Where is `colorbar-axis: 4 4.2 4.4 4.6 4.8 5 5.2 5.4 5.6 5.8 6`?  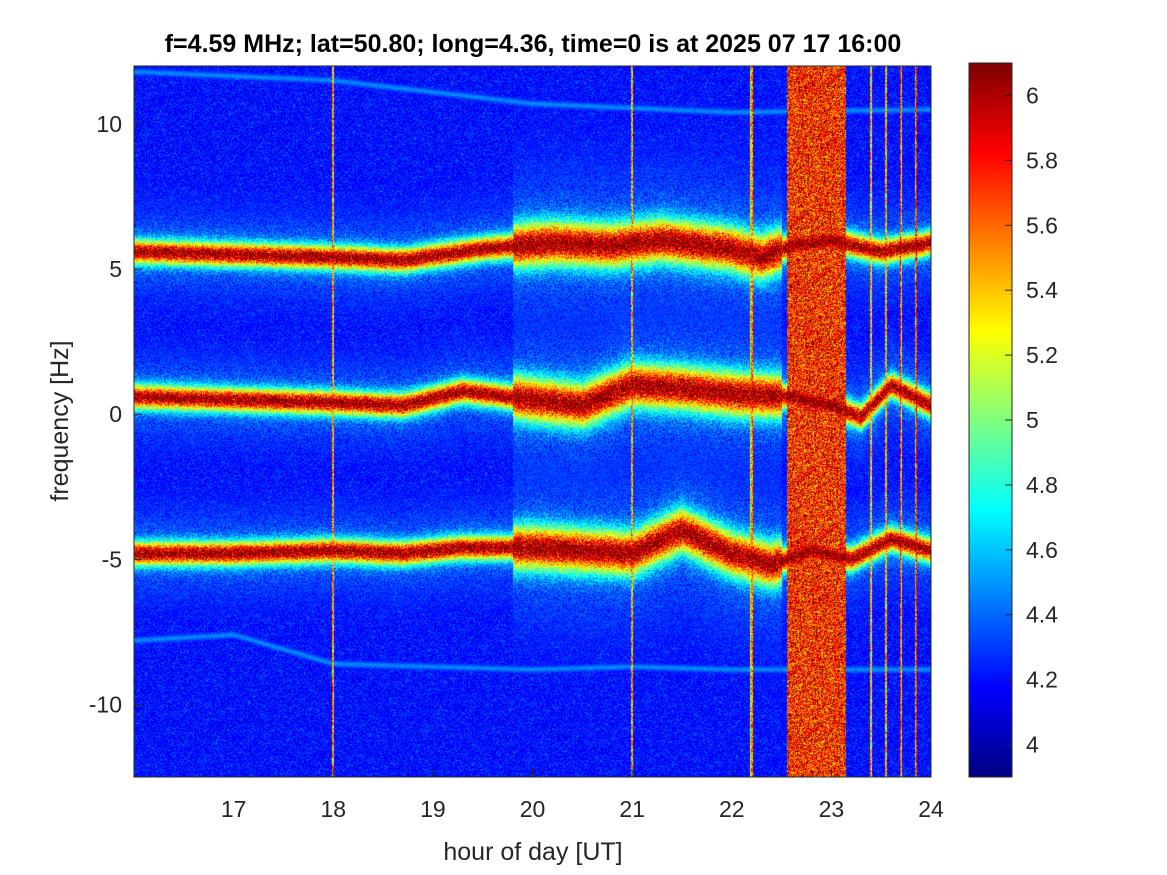 colorbar-axis: 4 4.2 4.4 4.6 4.8 5 5.2 5.4 5.6 5.8 6 is located at coordinates (1031, 420).